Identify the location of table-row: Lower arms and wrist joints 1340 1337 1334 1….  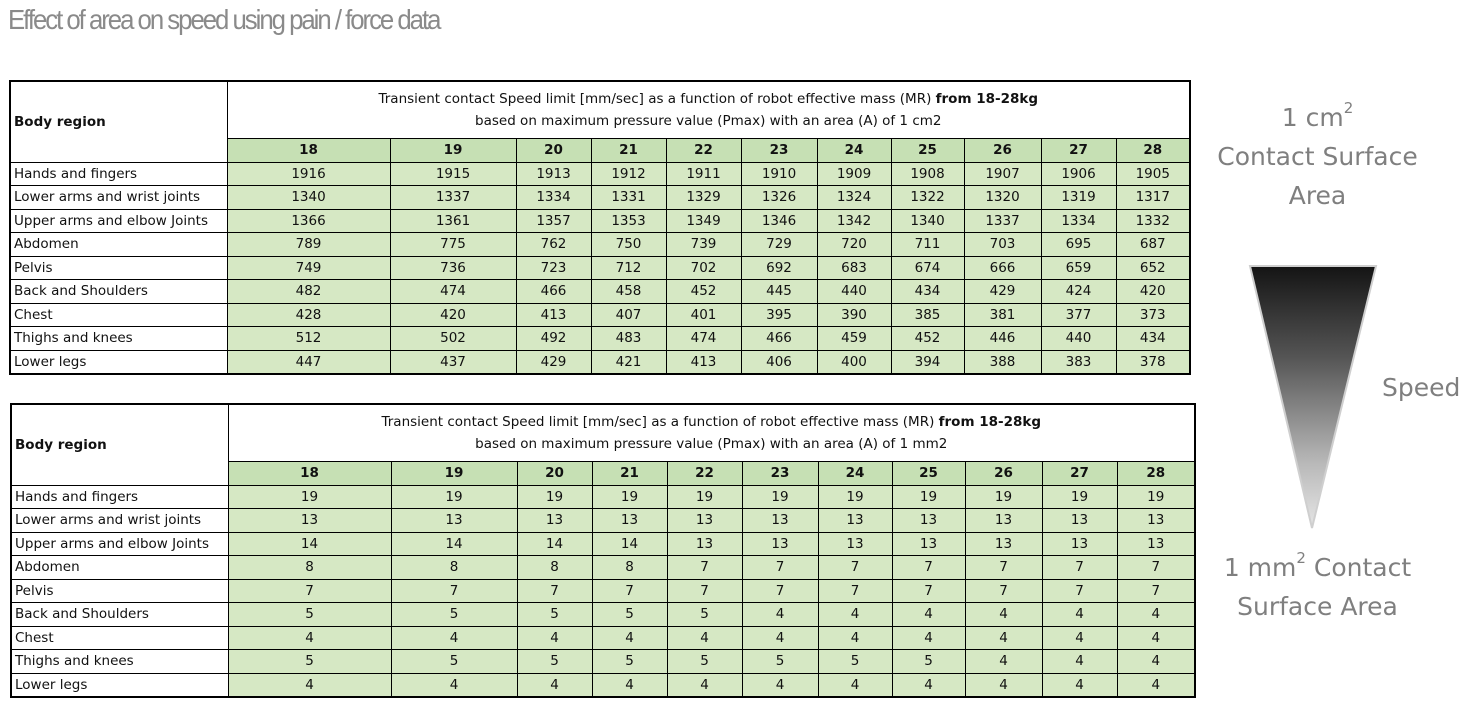
(600, 197).